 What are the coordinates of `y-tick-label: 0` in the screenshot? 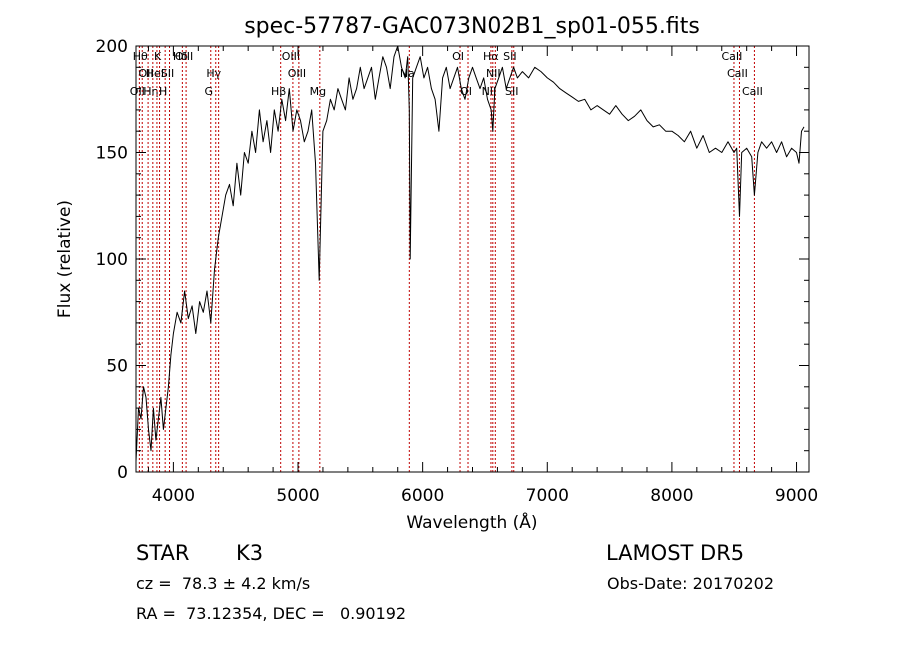 It's located at (122, 473).